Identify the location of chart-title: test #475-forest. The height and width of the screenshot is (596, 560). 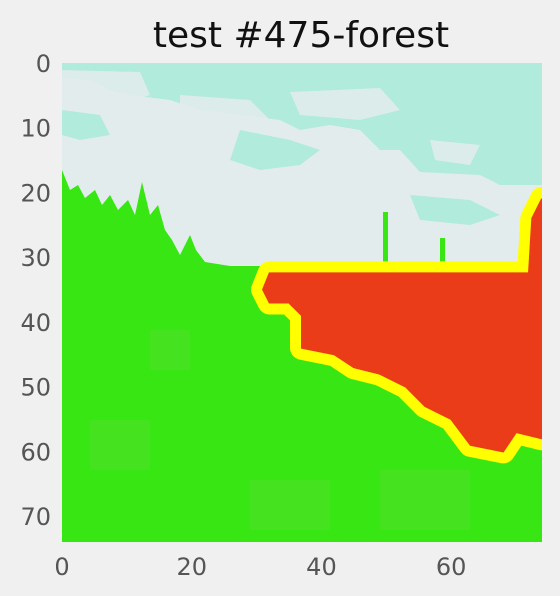
(301, 35).